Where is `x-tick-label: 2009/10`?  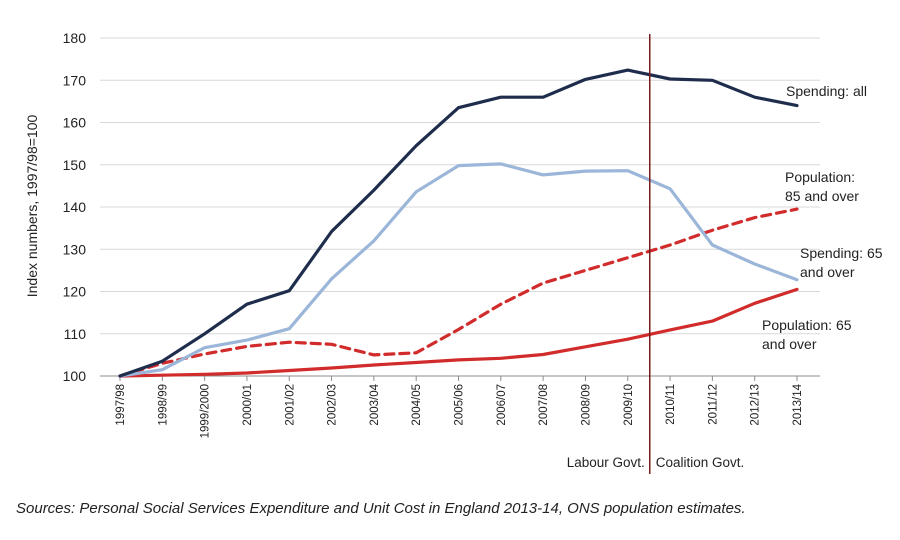 x-tick-label: 2009/10 is located at coordinates (629, 405).